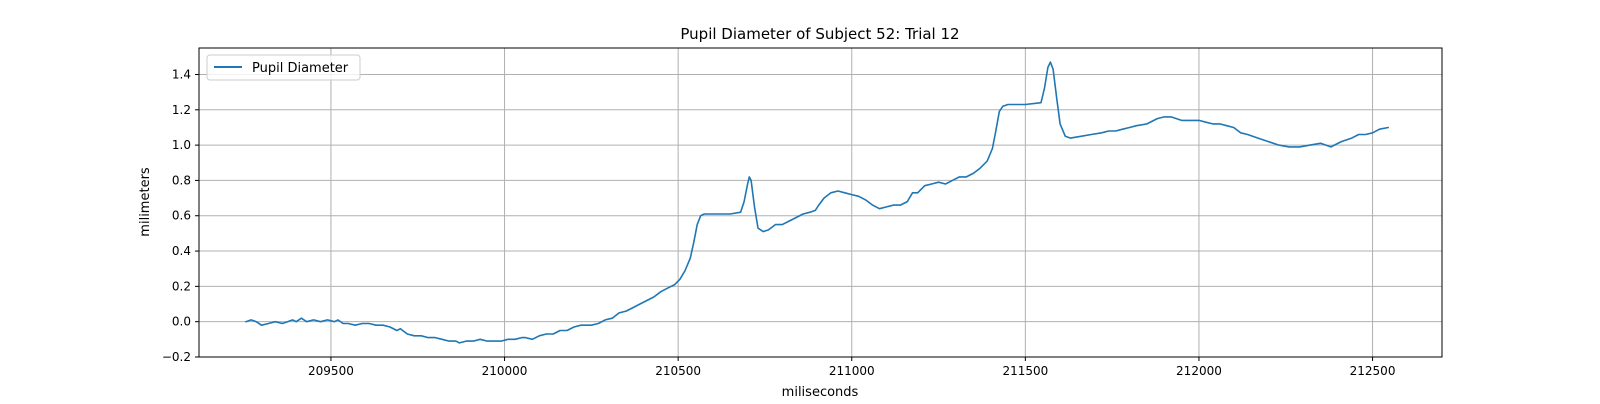 The image size is (1600, 404). What do you see at coordinates (300, 68) in the screenshot?
I see `legend-label: Pupil Diameter` at bounding box center [300, 68].